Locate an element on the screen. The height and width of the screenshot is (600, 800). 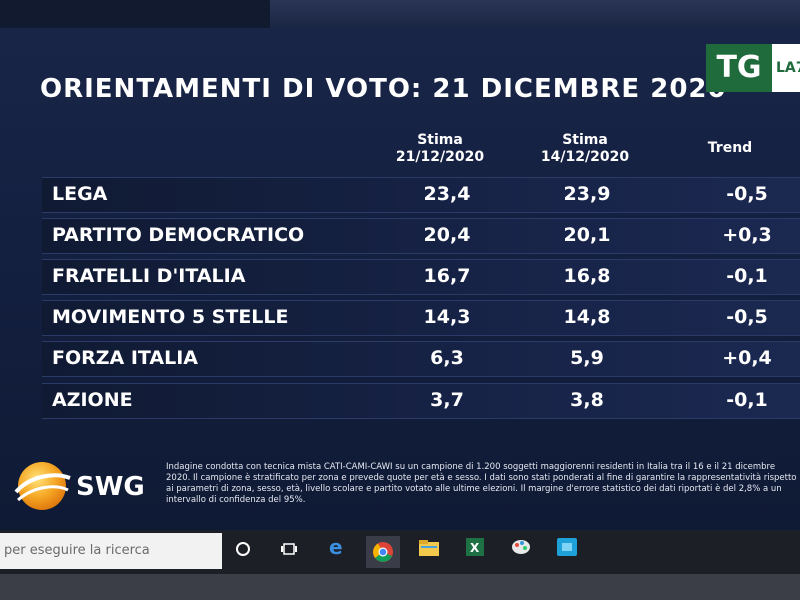
current-value: 16,7 is located at coordinates (447, 276).